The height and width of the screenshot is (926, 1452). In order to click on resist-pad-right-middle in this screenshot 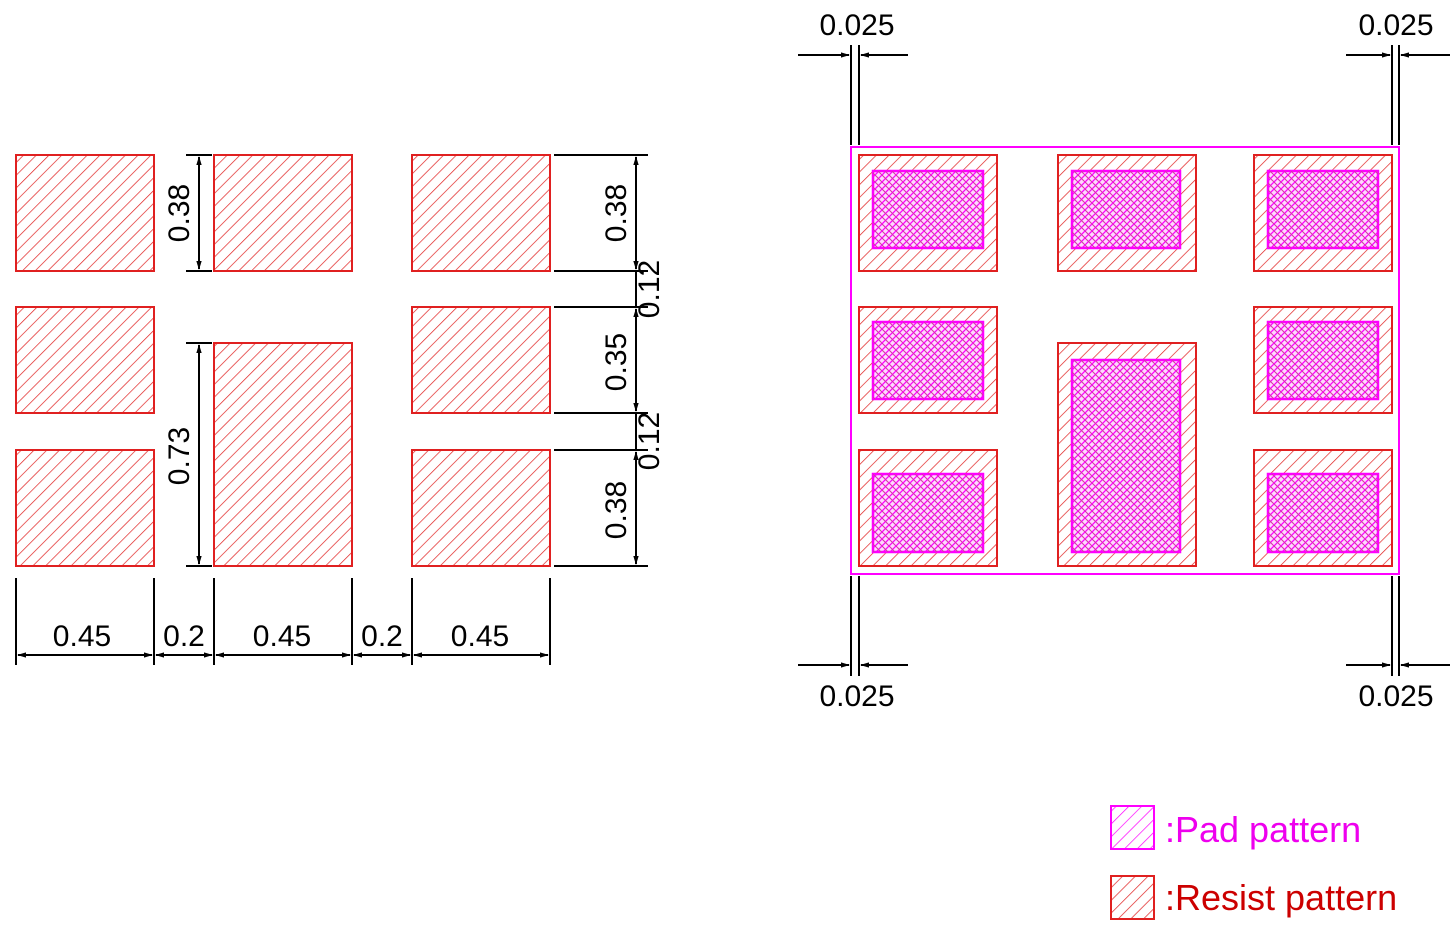, I will do `click(481, 360)`.